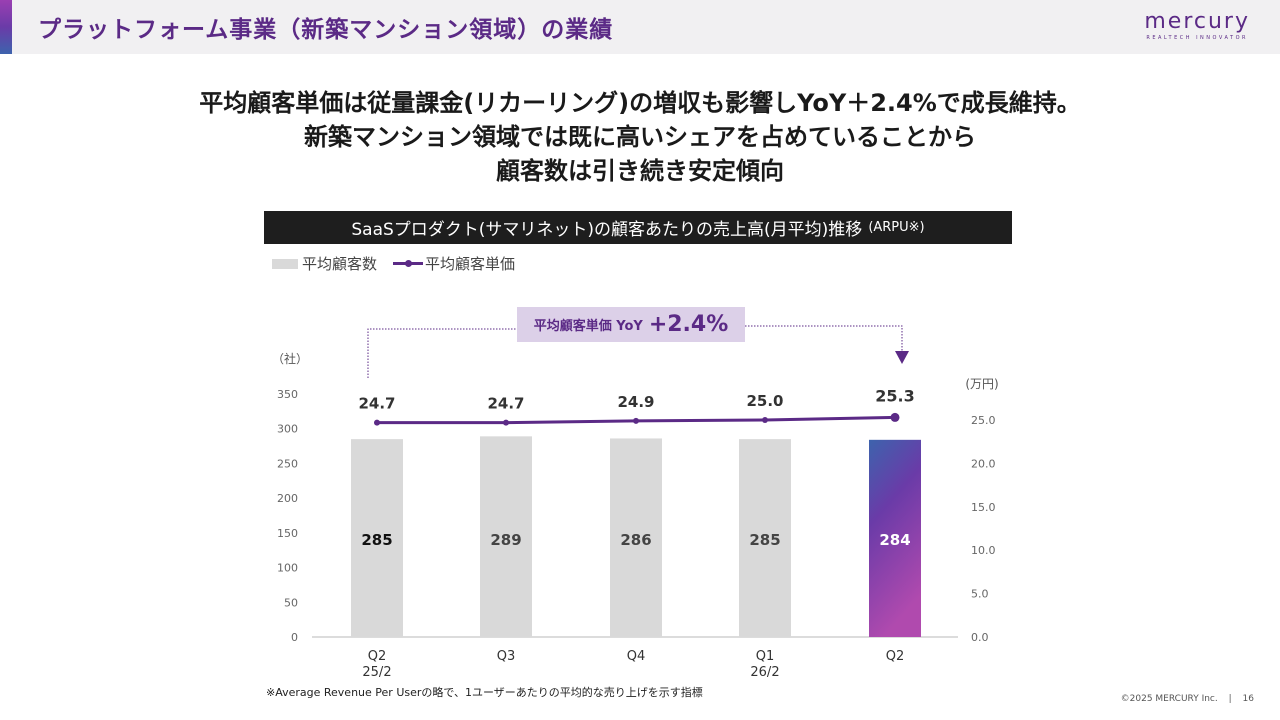  Describe the element at coordinates (824, 338) in the screenshot. I see `annotation-bracket-right` at that location.